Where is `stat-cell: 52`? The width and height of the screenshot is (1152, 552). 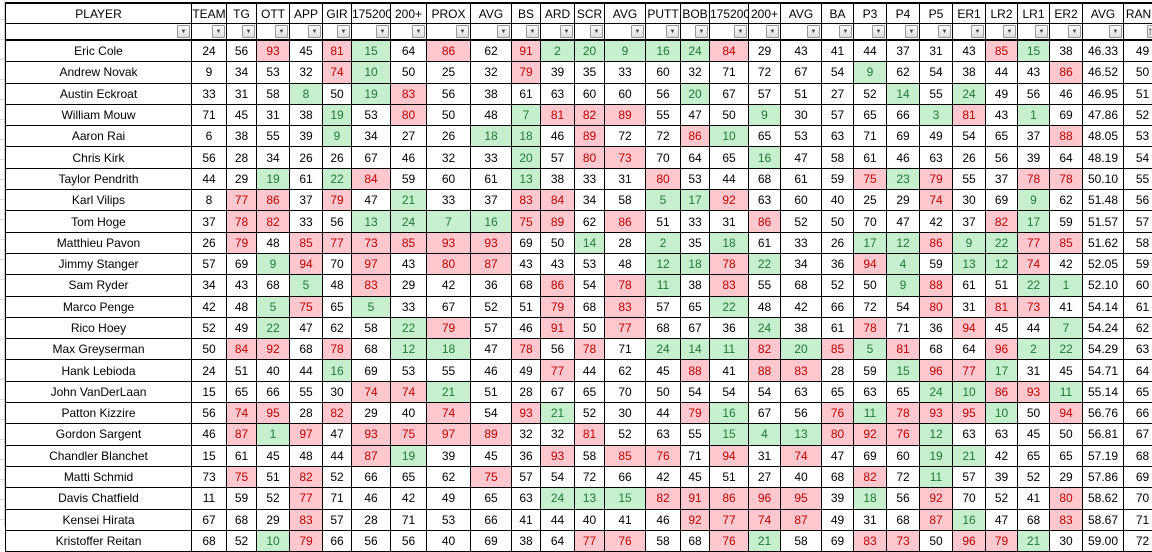 stat-cell: 52 is located at coordinates (625, 434).